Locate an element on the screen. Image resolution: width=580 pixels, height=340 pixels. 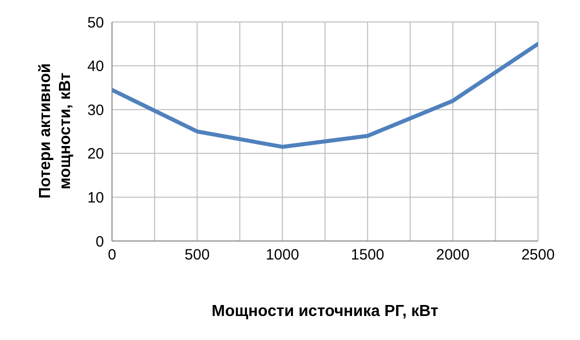
x-tick-label: 1000 is located at coordinates (283, 255).